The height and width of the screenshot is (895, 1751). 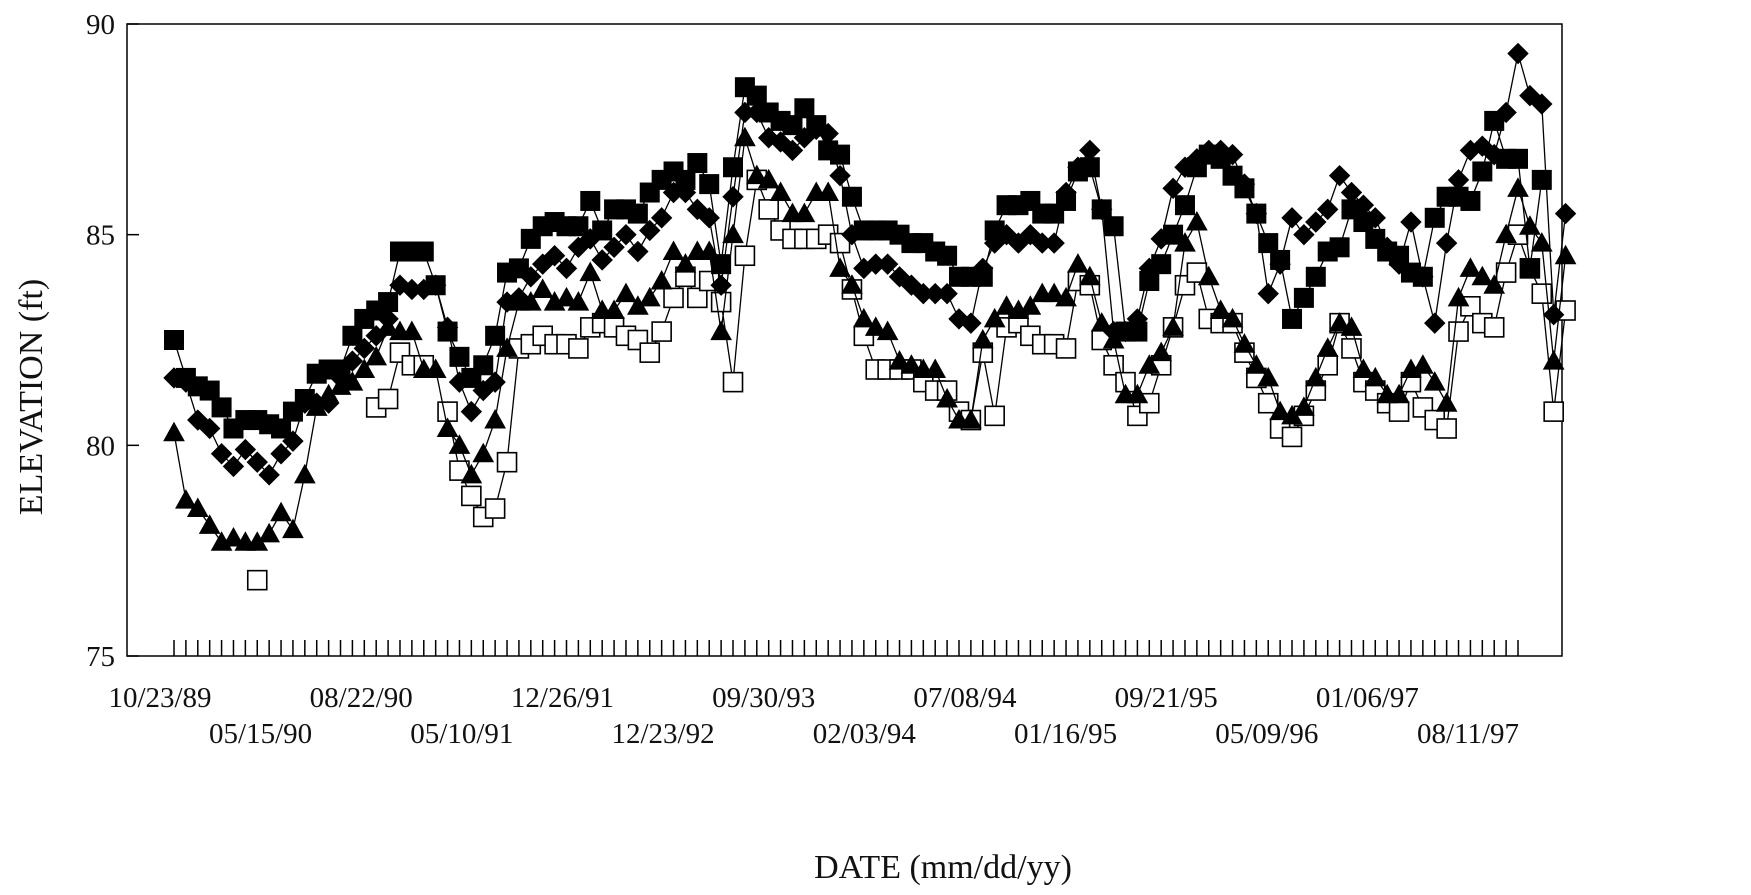 I want to click on x-tick-label: 10/23/89, so click(x=159, y=698).